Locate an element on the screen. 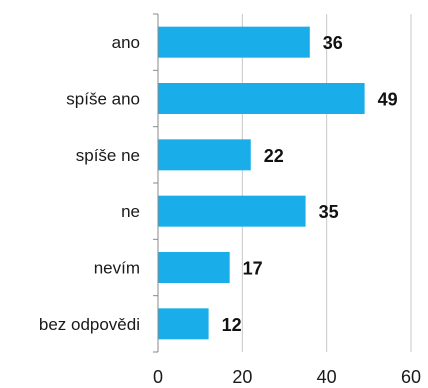 This screenshot has height=388, width=428. value-label: 22 is located at coordinates (274, 156).